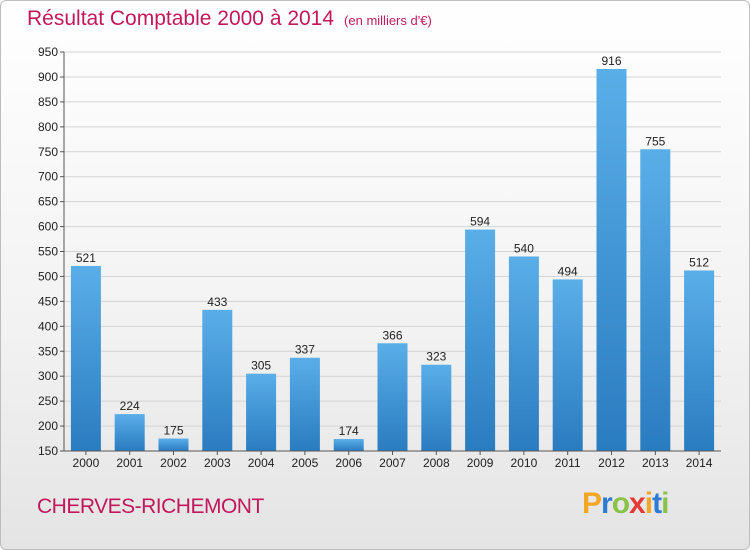 This screenshot has width=750, height=550. Describe the element at coordinates (48, 426) in the screenshot. I see `y-tick-label: 200` at that location.